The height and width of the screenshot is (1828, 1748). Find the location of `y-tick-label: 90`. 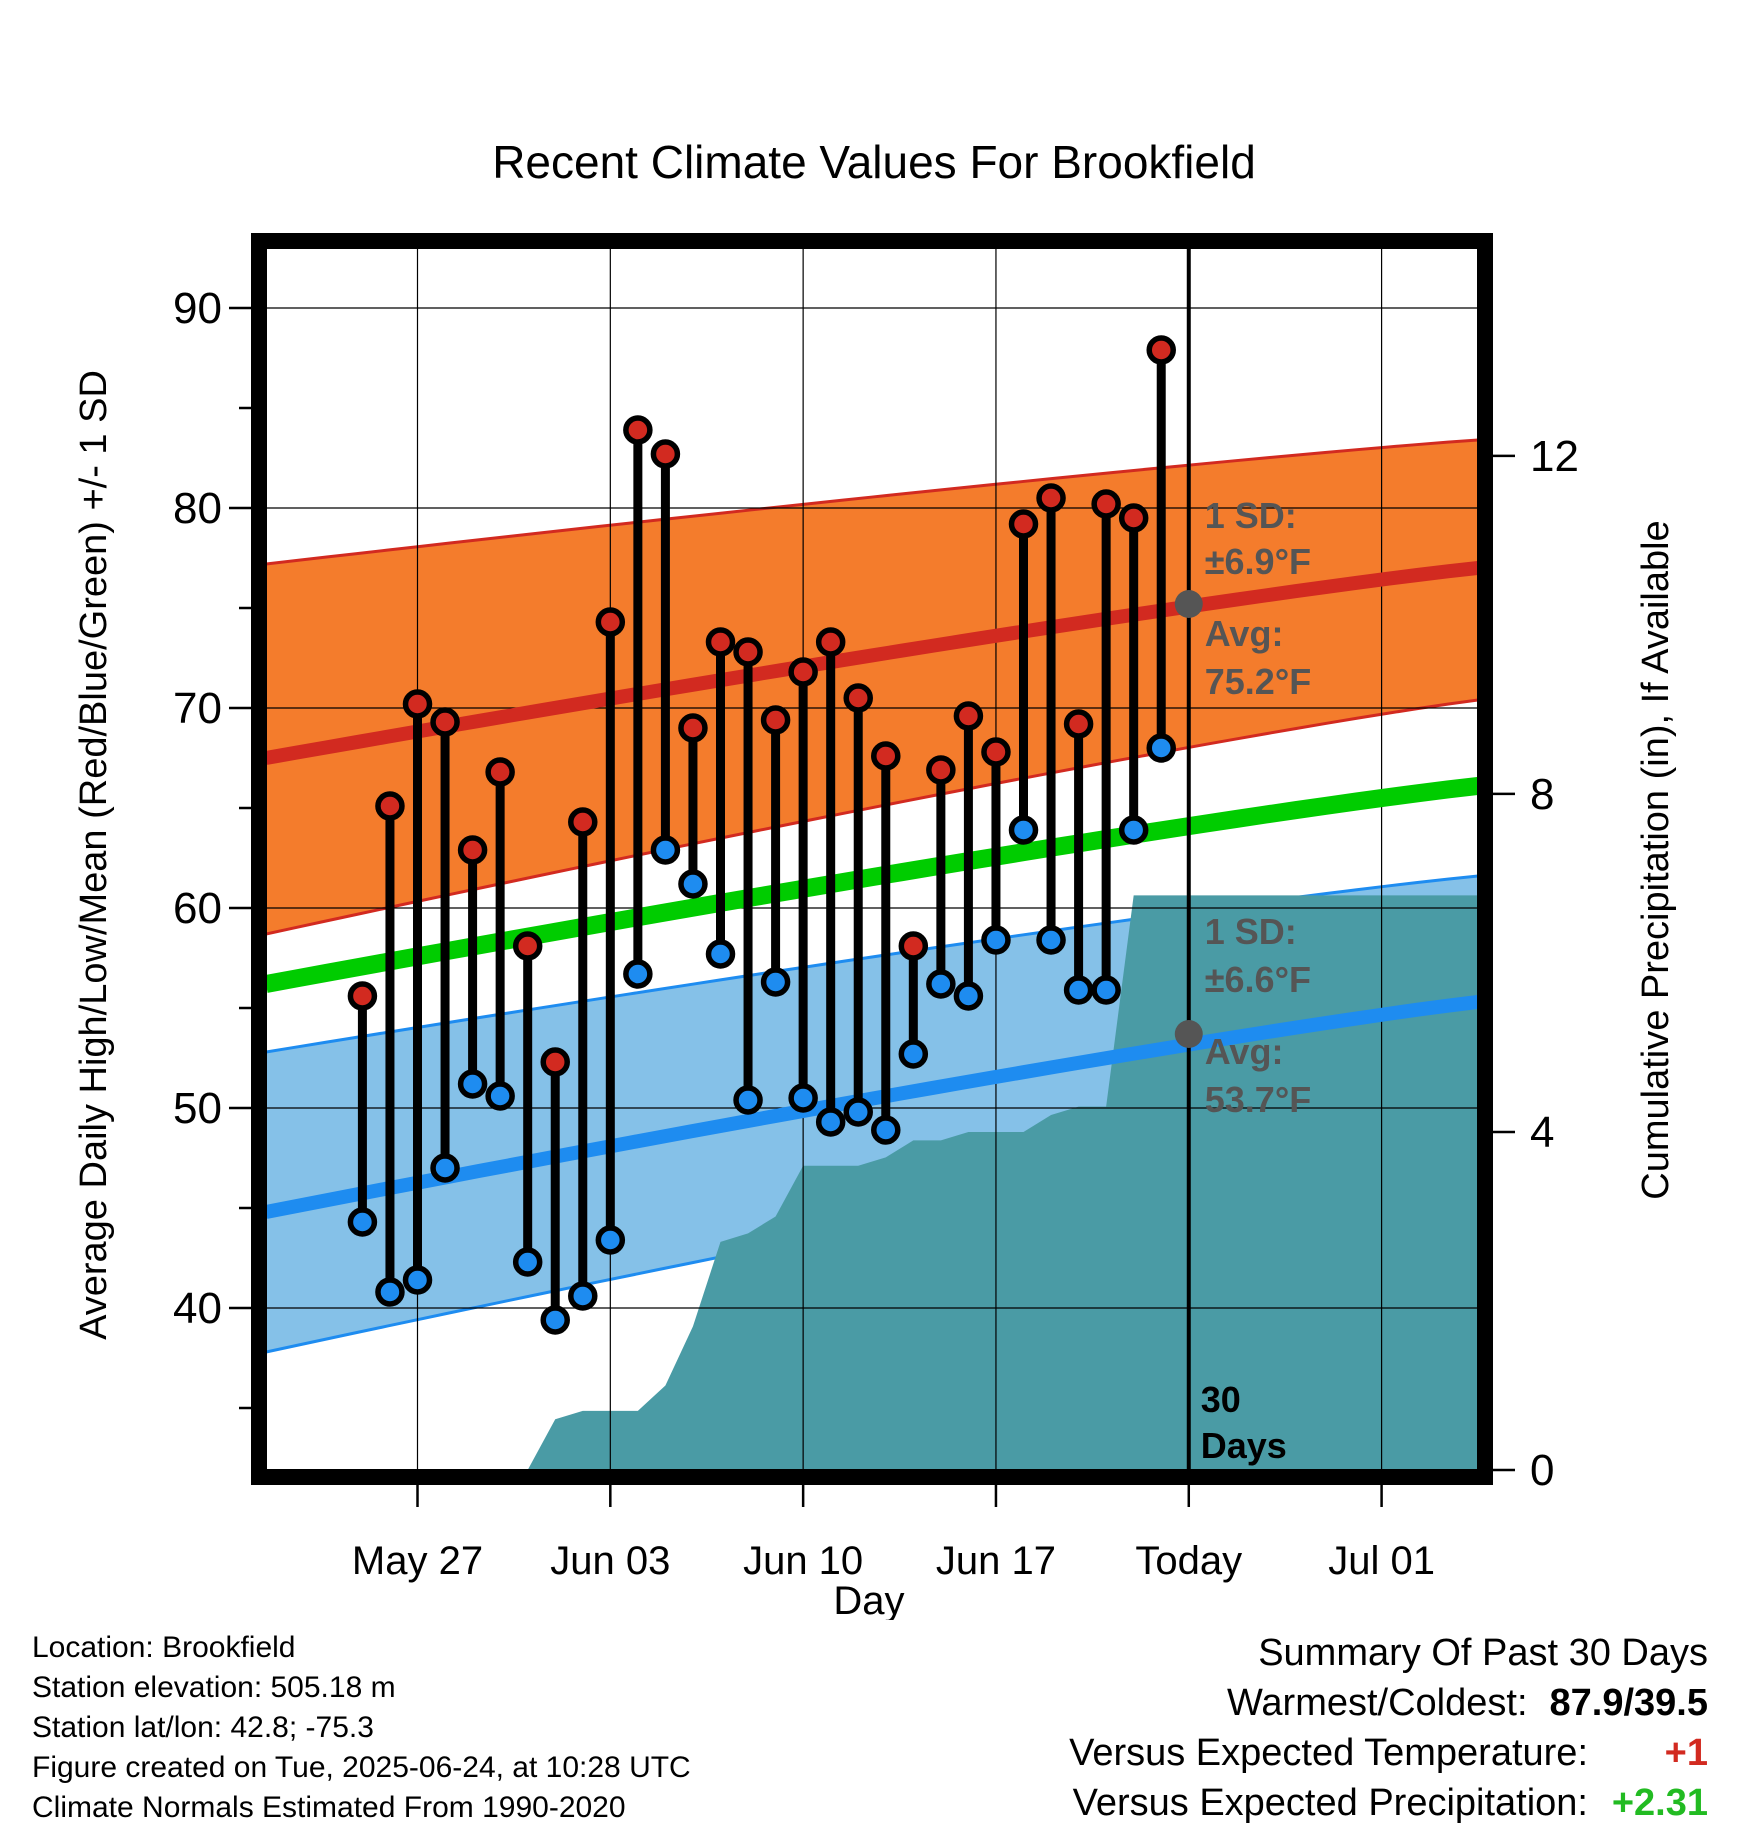

y-tick-label: 90 is located at coordinates (197, 308).